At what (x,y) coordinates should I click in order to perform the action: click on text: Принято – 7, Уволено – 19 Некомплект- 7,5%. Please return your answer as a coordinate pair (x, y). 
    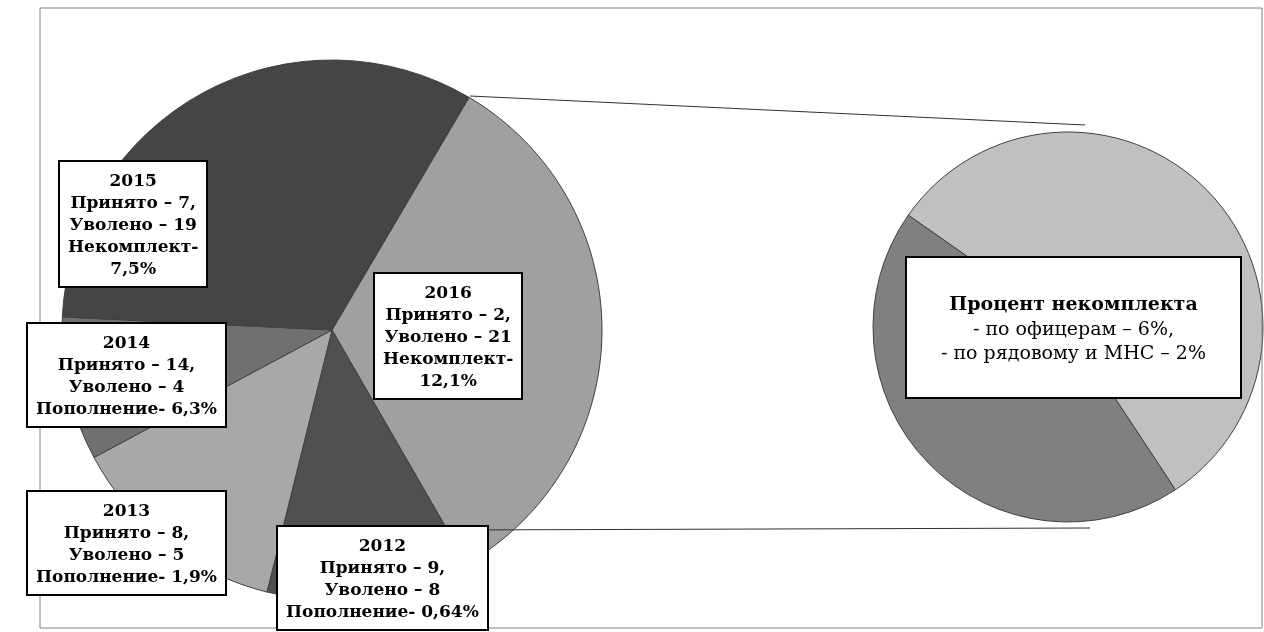
    Looking at the image, I should click on (133, 235).